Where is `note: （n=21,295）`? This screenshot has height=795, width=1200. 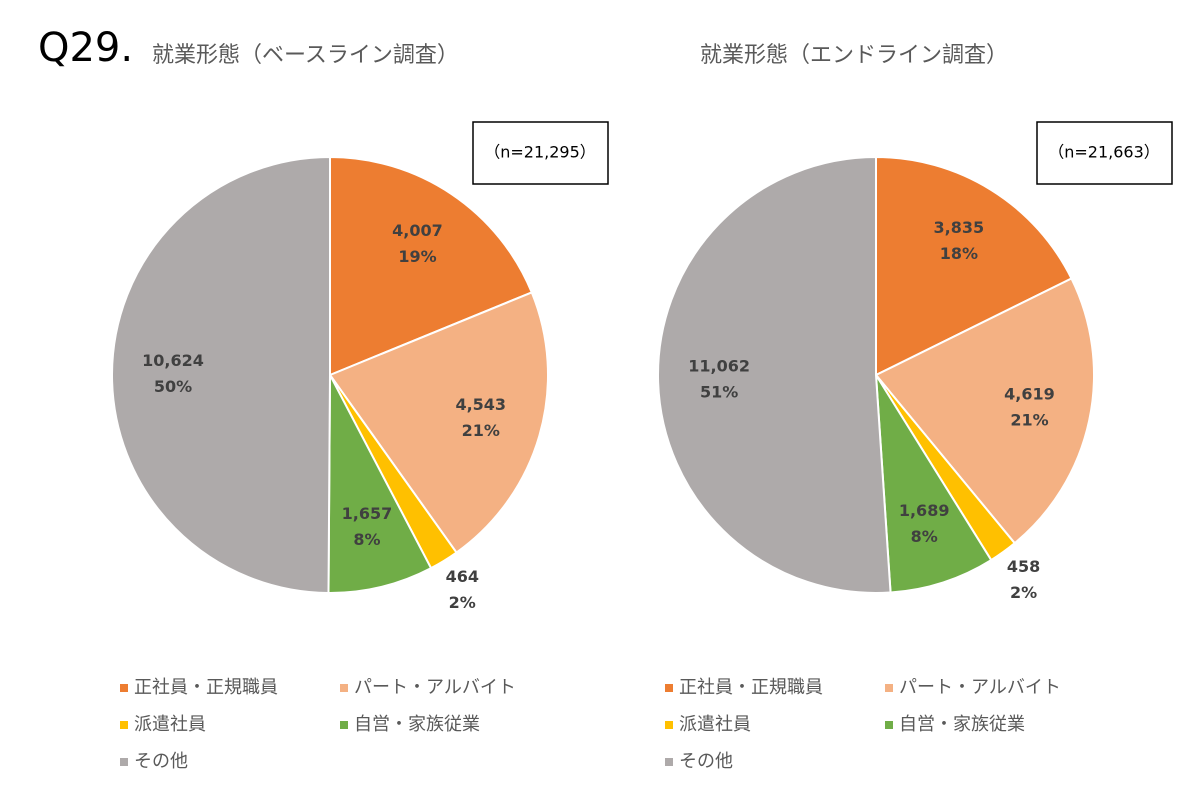 note: （n=21,295） is located at coordinates (540, 152).